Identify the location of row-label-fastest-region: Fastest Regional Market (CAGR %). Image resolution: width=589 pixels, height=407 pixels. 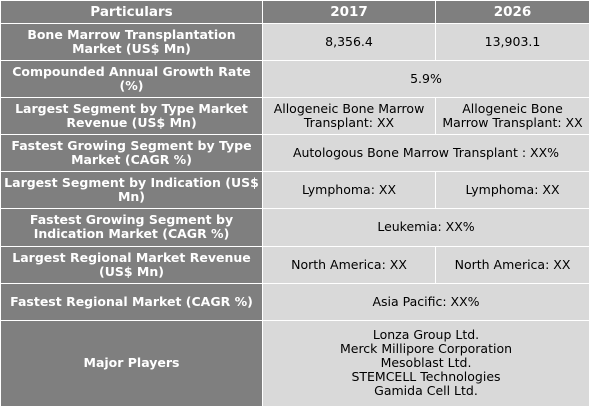
(131, 301).